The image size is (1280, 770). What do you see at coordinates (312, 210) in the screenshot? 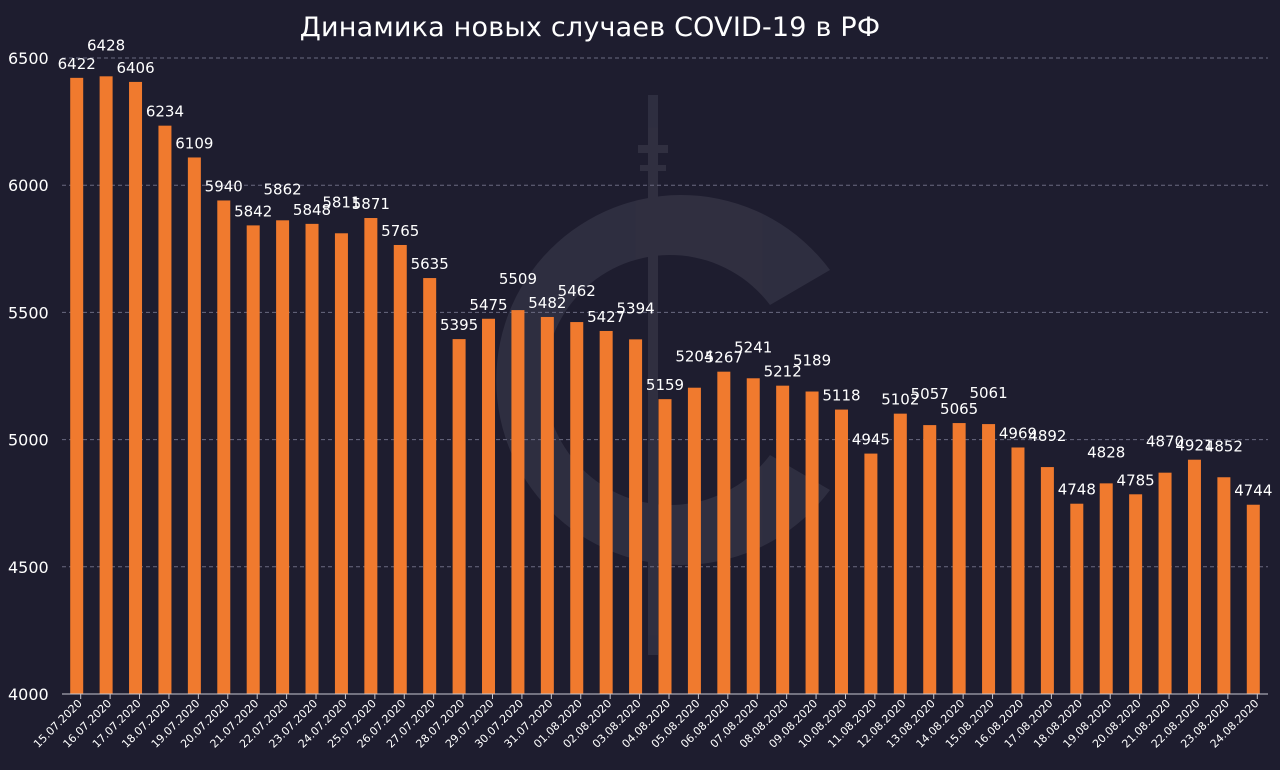
I see `data-label: 5848` at bounding box center [312, 210].